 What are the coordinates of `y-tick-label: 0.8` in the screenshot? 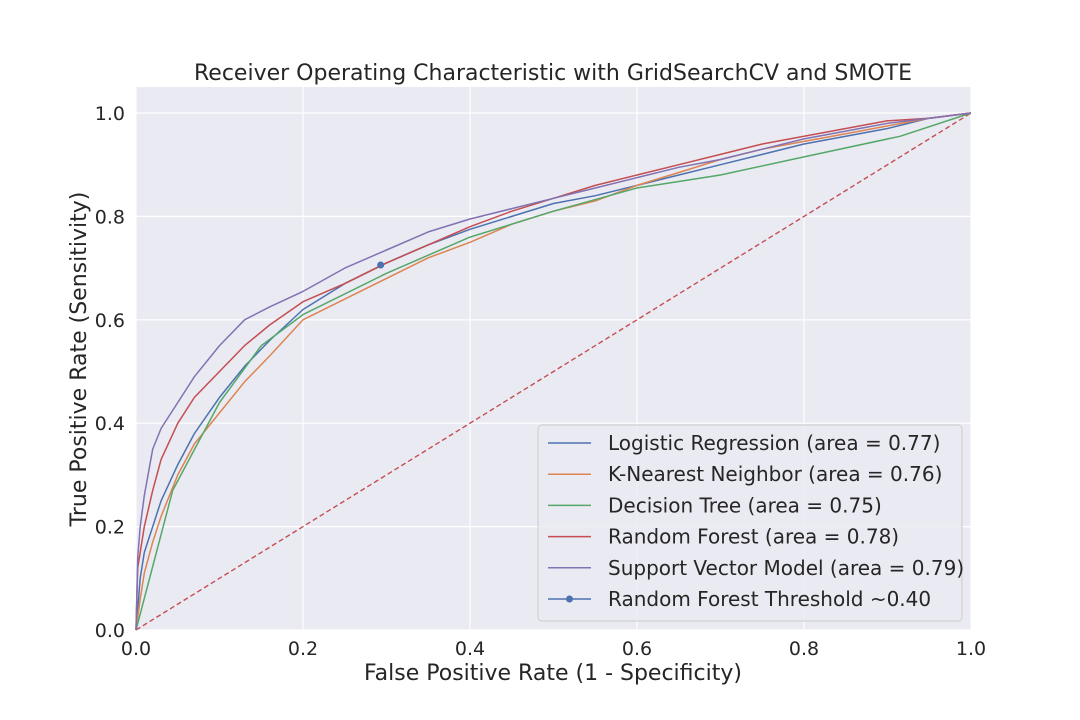 It's located at (110, 217).